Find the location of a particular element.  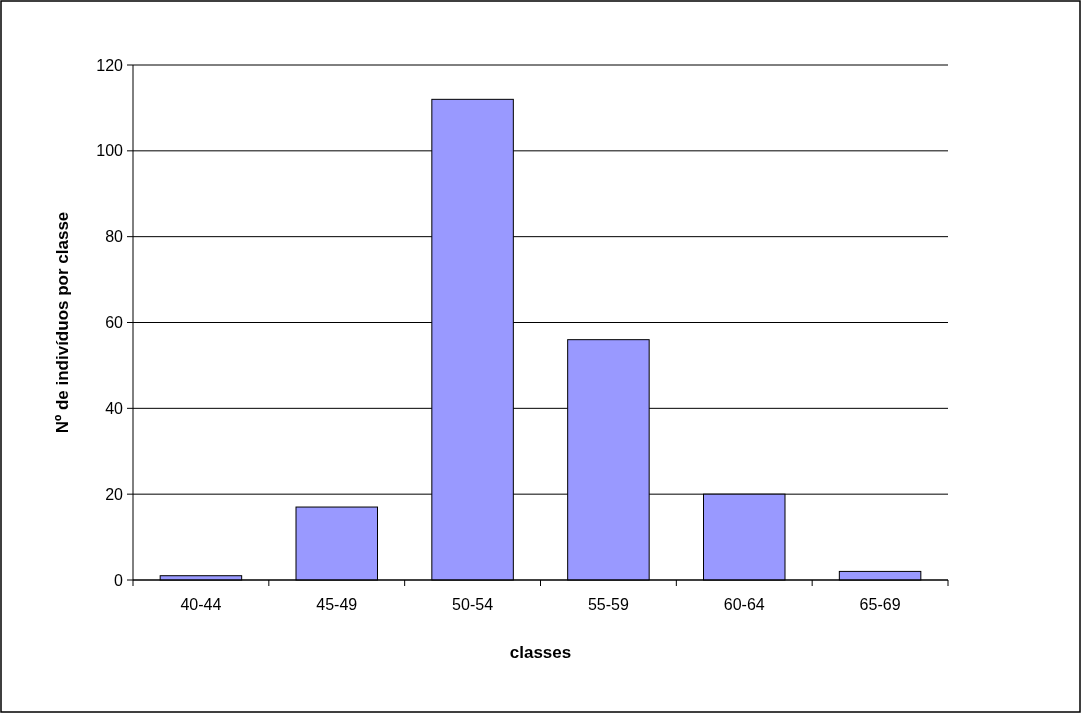

y-tick-label: 120 is located at coordinates (110, 65).